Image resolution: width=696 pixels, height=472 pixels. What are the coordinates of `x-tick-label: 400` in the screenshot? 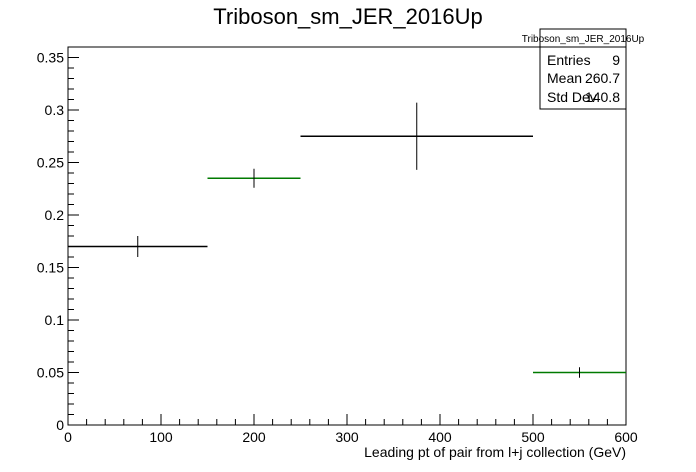 It's located at (440, 437).